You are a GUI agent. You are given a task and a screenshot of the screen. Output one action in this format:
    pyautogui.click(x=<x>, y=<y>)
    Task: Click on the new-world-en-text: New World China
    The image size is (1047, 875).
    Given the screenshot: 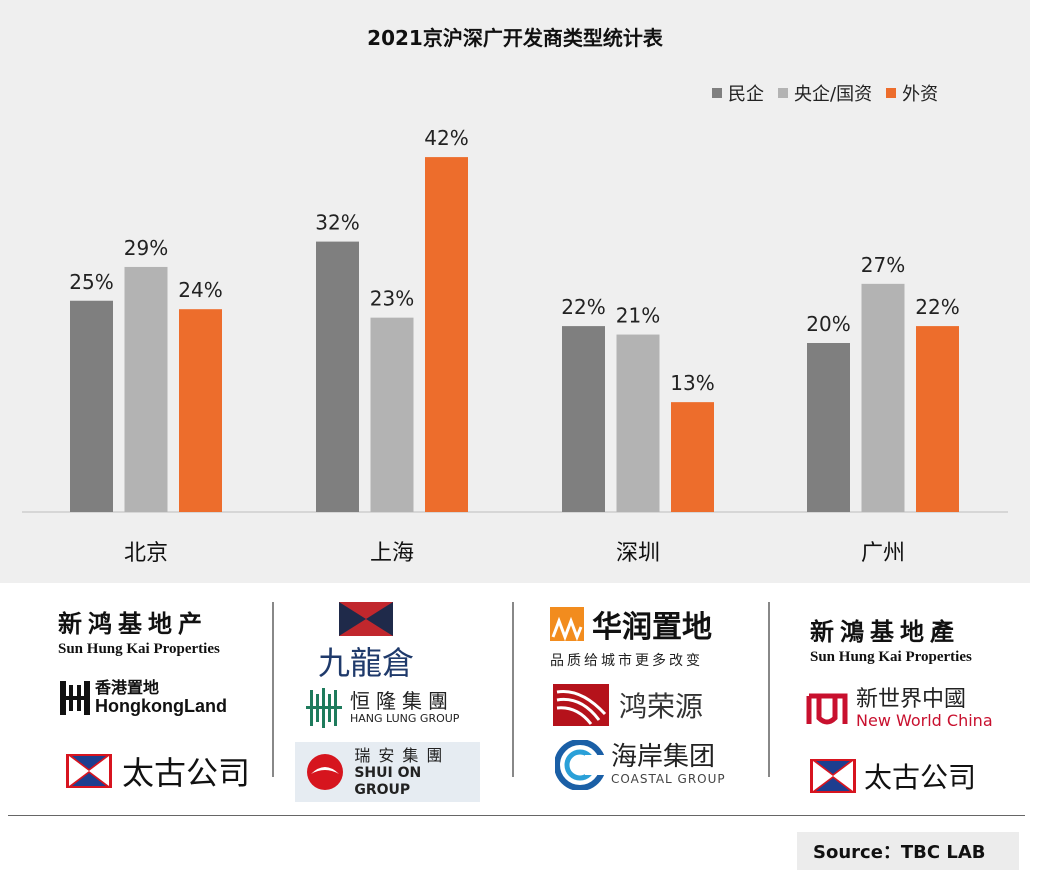 What is the action you would take?
    pyautogui.click(x=924, y=721)
    